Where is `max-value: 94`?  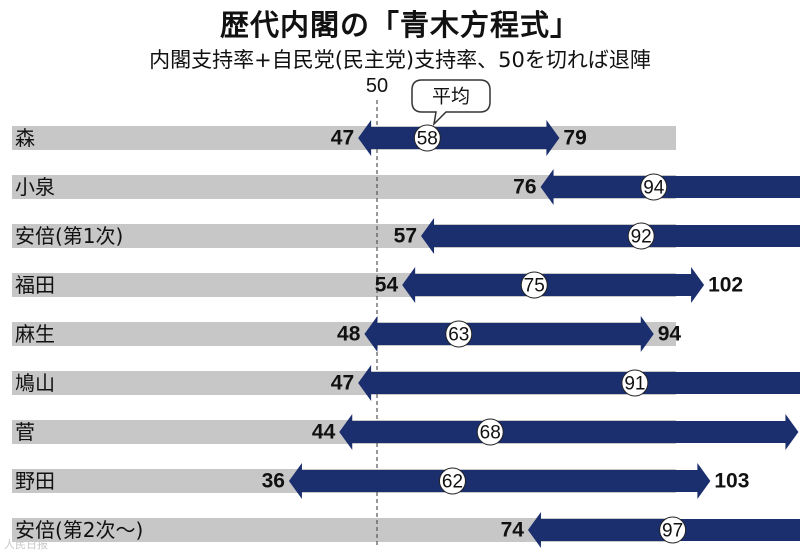
max-value: 94 is located at coordinates (670, 334).